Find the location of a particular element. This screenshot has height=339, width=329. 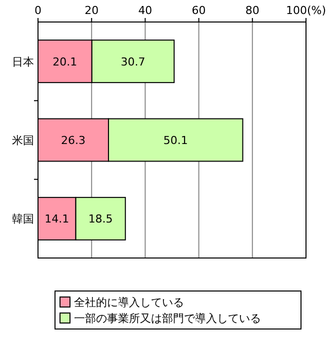

y-tick-label: 米国 is located at coordinates (23, 140).